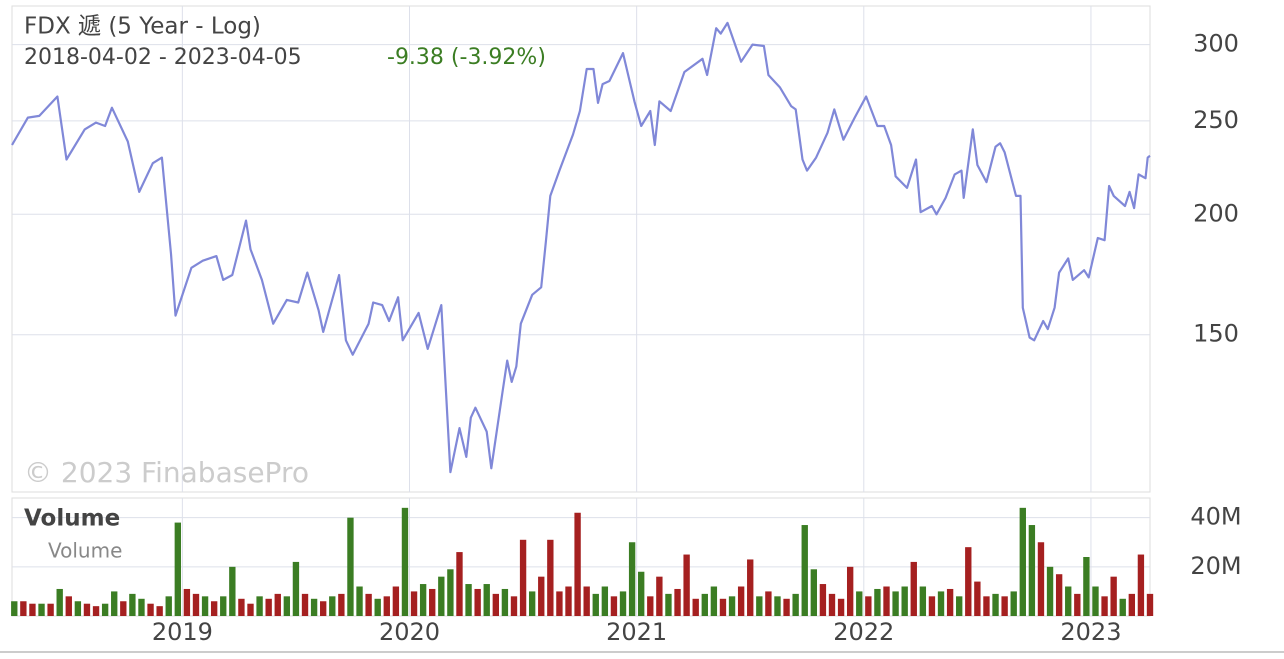  What do you see at coordinates (863, 632) in the screenshot?
I see `x-tick-label: 2022` at bounding box center [863, 632].